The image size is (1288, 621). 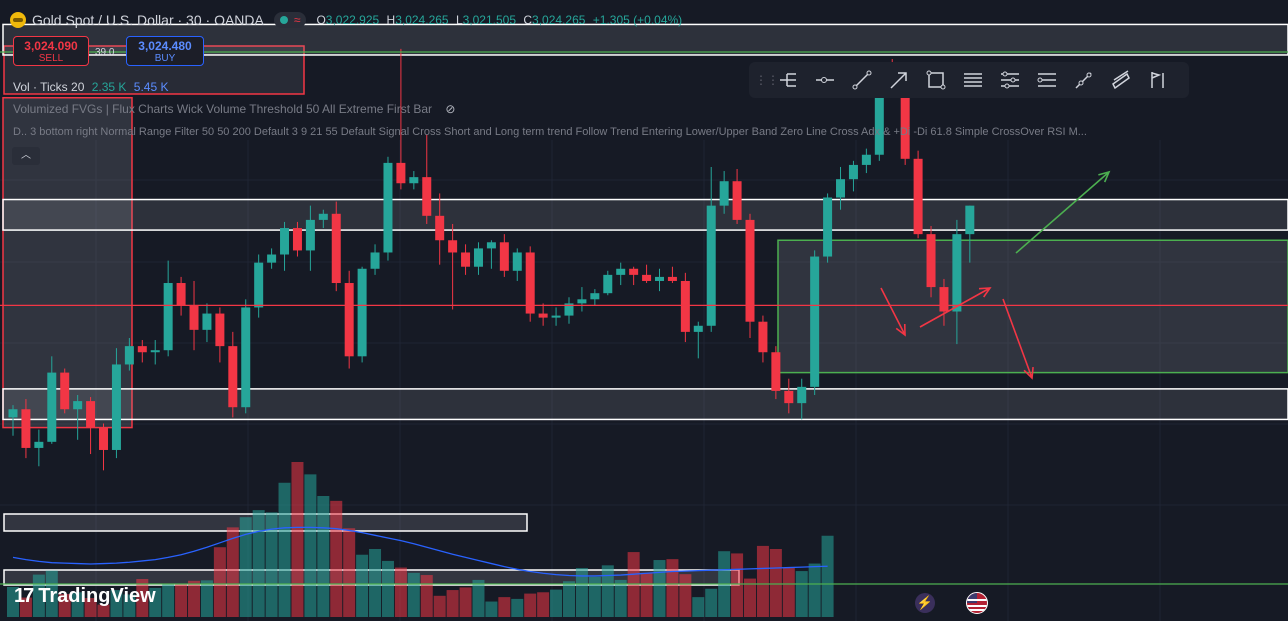 I want to click on horizontal-ray-icon, so click(x=825, y=80).